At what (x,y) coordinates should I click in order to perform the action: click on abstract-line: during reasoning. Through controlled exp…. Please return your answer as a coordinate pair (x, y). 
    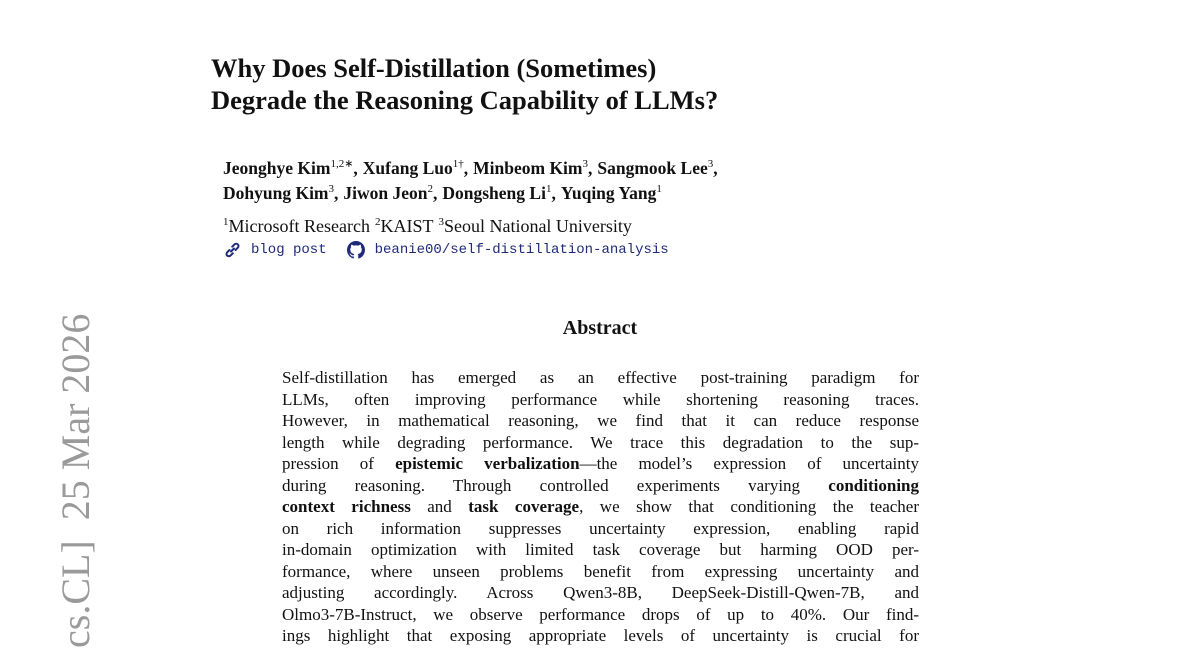
    Looking at the image, I should click on (600, 486).